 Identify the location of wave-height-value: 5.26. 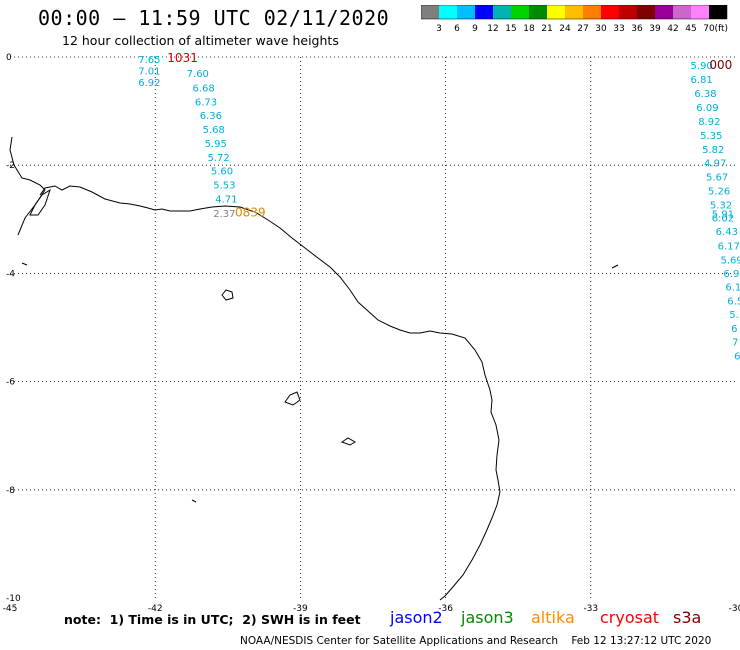
(719, 192).